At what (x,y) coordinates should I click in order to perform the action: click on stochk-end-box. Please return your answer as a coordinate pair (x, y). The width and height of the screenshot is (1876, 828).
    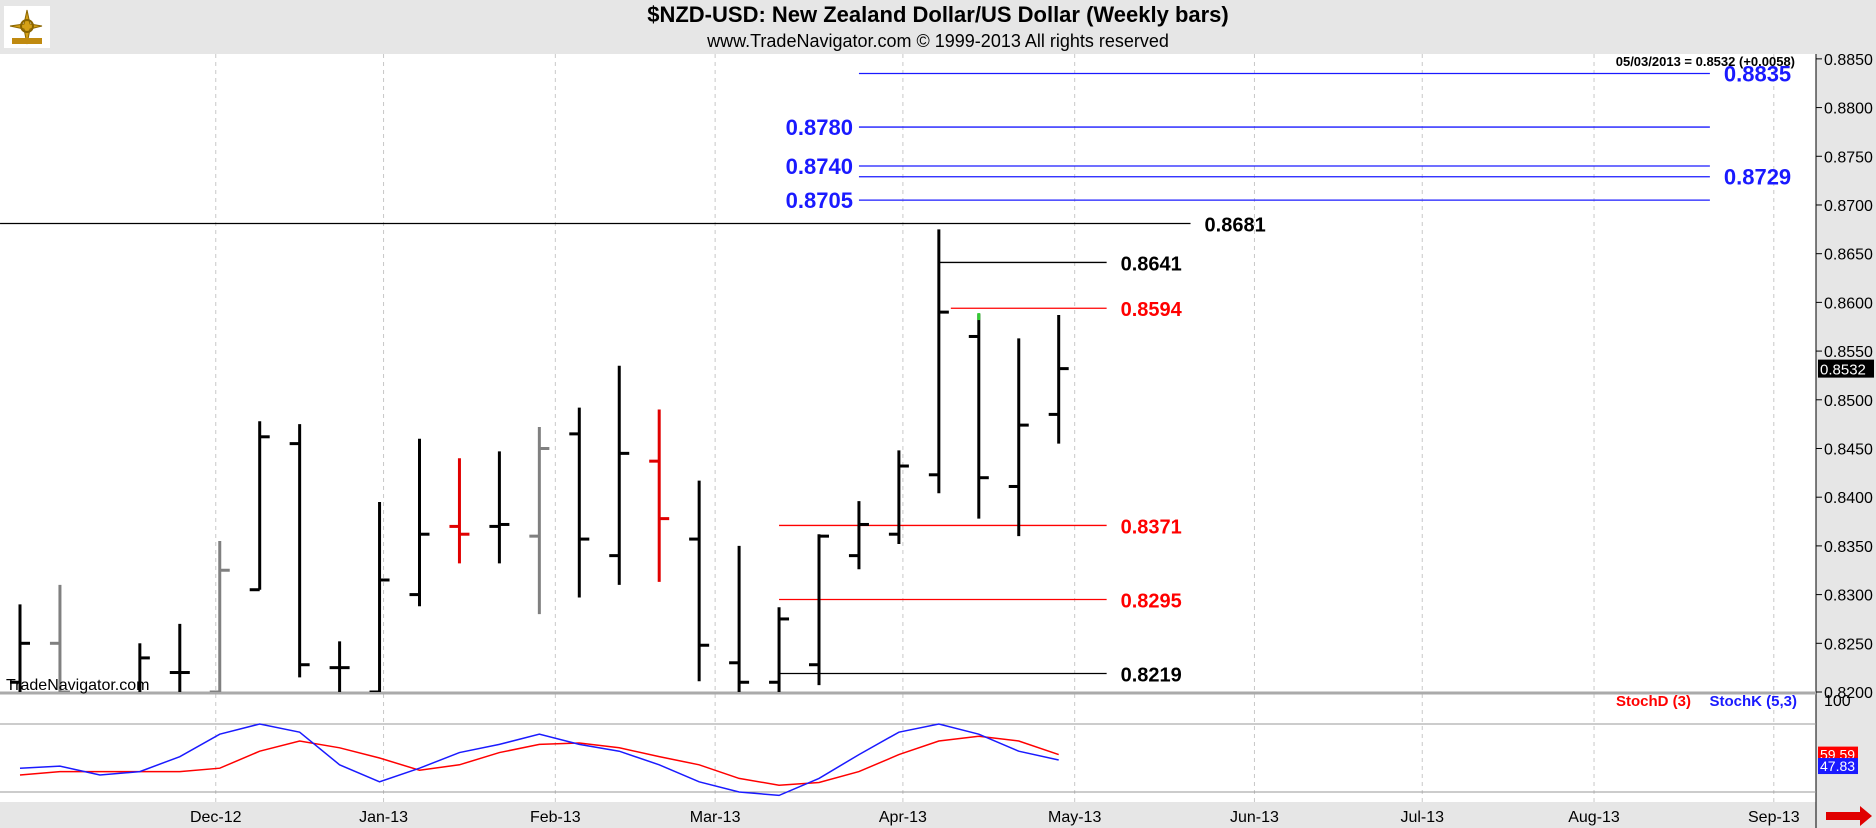
    Looking at the image, I should click on (1838, 766).